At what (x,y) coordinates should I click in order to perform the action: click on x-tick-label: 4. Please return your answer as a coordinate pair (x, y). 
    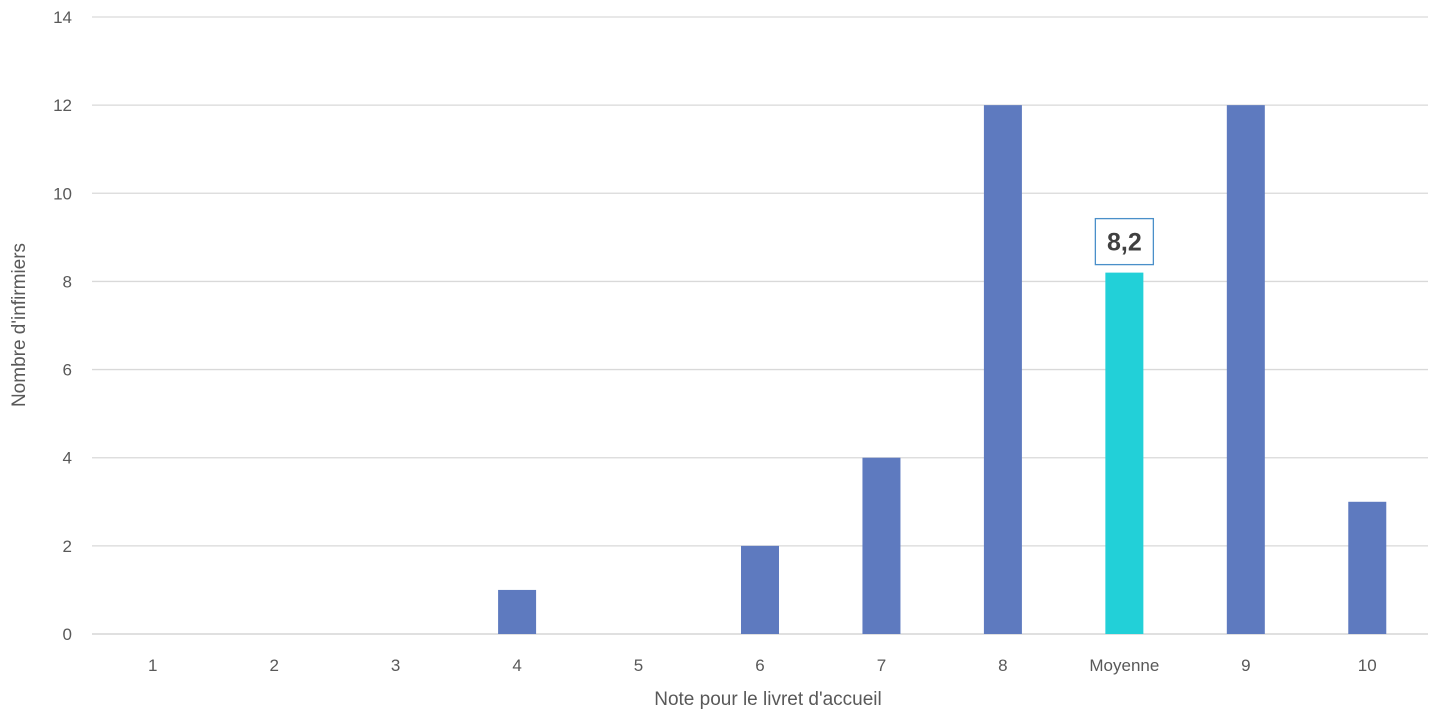
    Looking at the image, I should click on (516, 665).